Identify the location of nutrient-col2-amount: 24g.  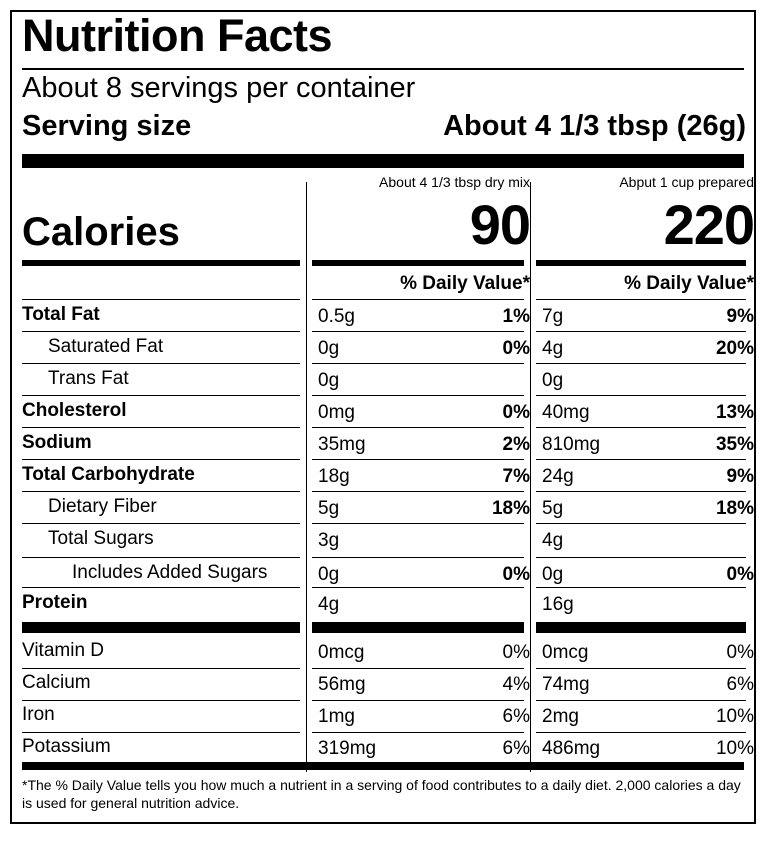
(558, 476).